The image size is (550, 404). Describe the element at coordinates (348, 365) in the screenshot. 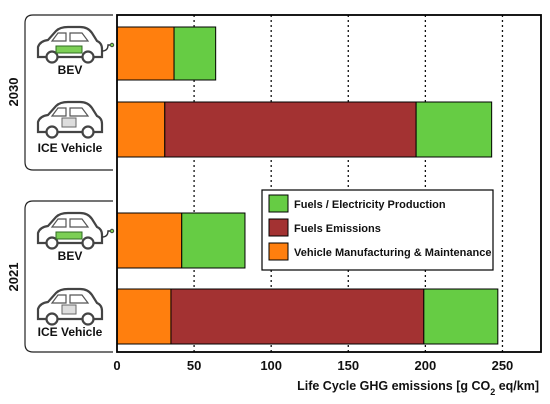

I see `x-tick-label-150: 150` at that location.